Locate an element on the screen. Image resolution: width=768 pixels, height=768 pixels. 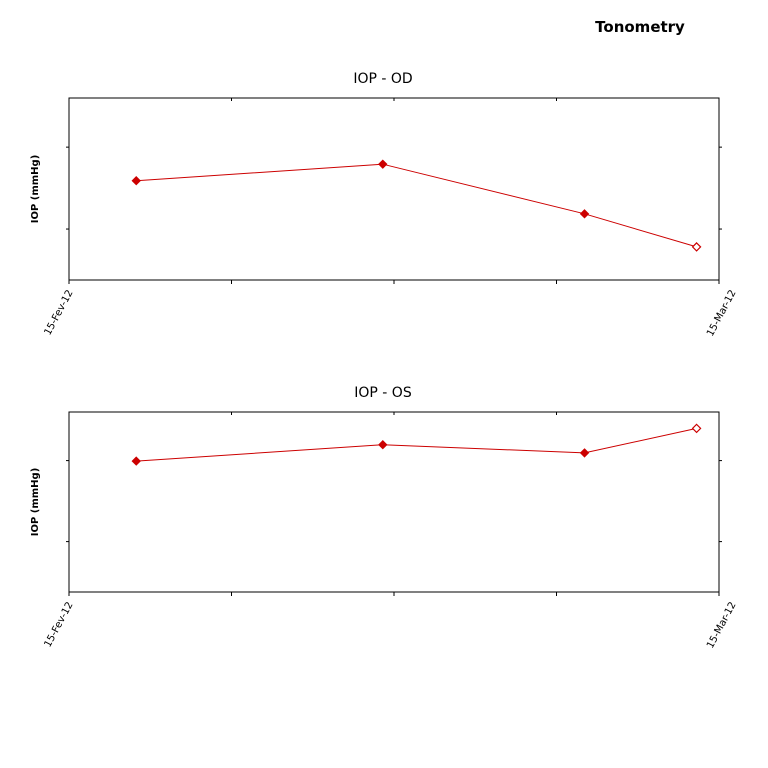
page-title: Tonometry is located at coordinates (640, 27).